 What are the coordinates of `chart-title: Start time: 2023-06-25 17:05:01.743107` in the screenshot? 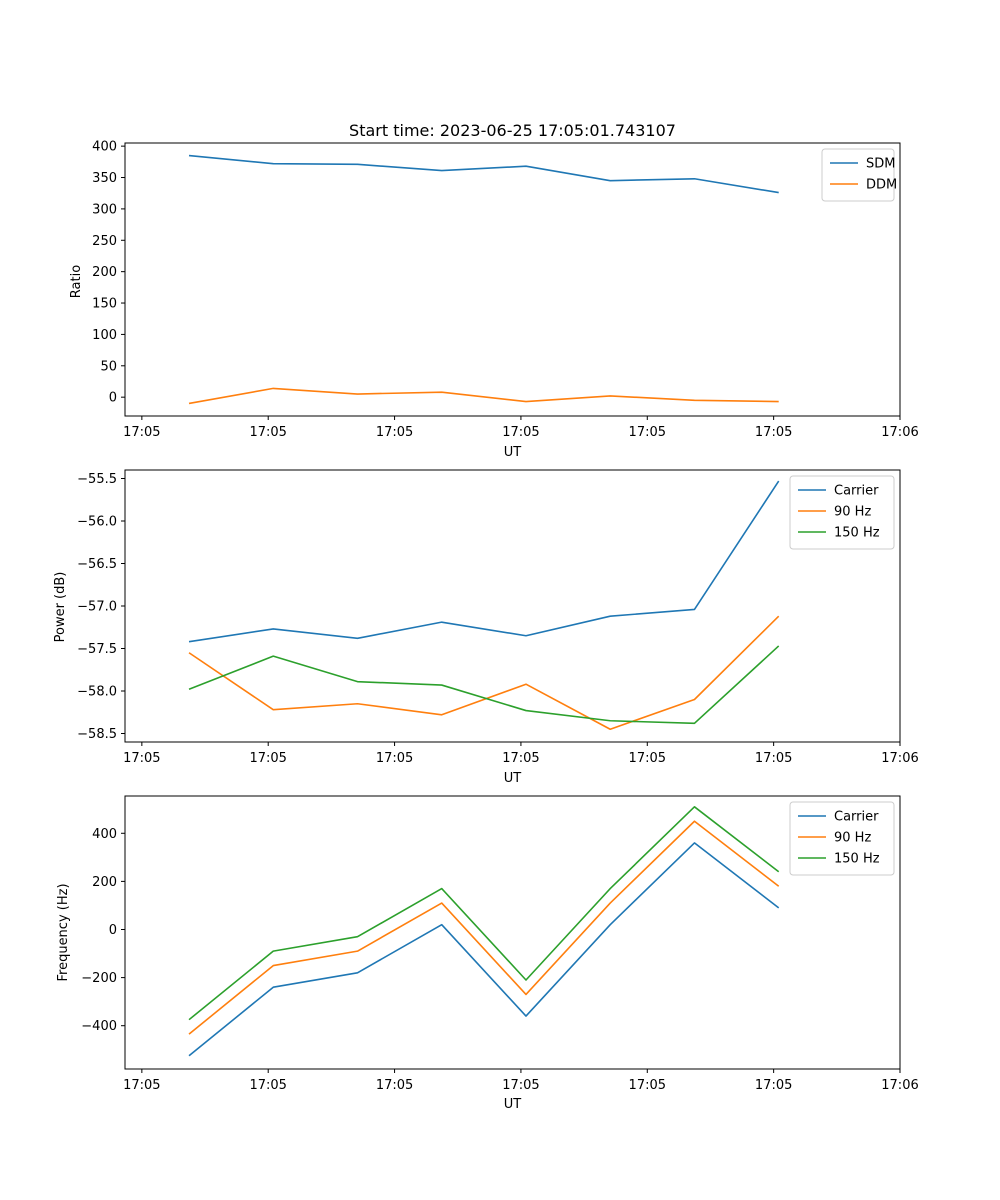 It's located at (512, 130).